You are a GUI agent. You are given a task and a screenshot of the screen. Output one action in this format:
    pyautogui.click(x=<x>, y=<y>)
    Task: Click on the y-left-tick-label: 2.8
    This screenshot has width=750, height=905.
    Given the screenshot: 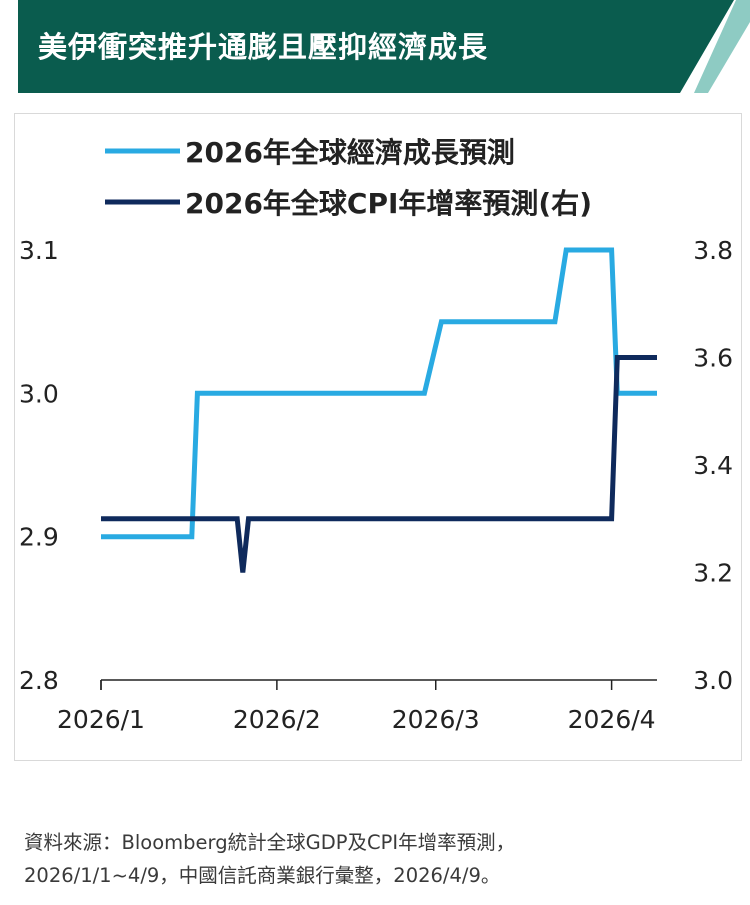 What is the action you would take?
    pyautogui.click(x=39, y=680)
    